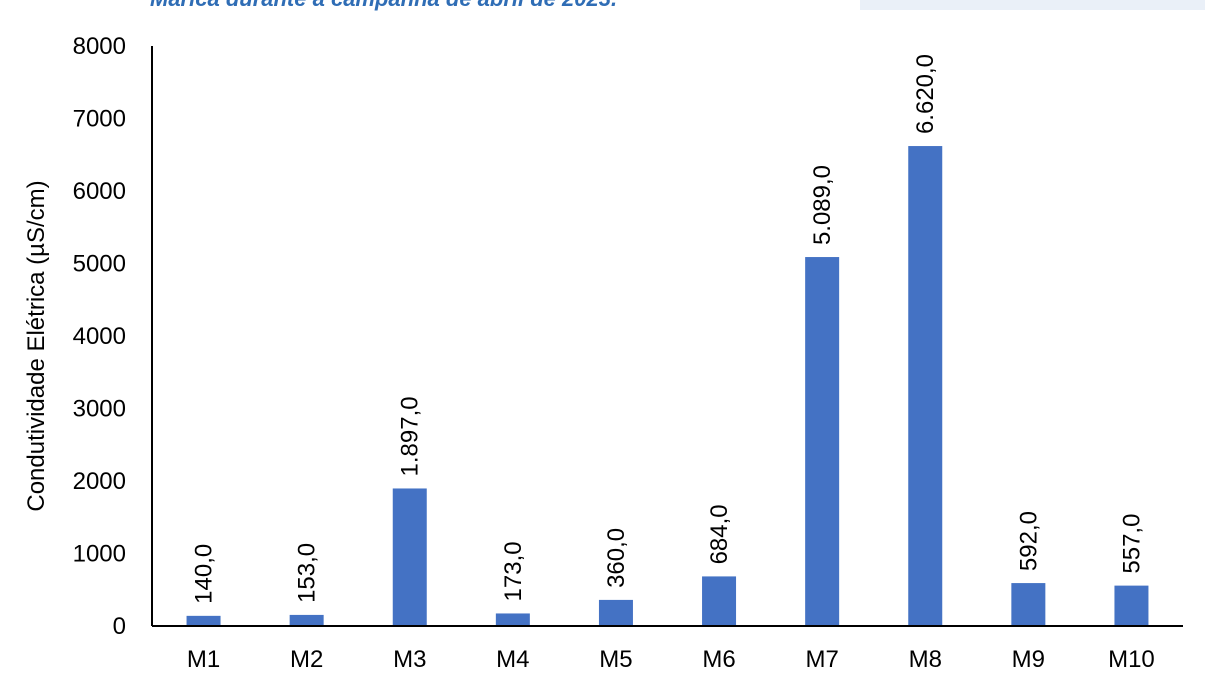  I want to click on bar-data-label: 153,0, so click(307, 573).